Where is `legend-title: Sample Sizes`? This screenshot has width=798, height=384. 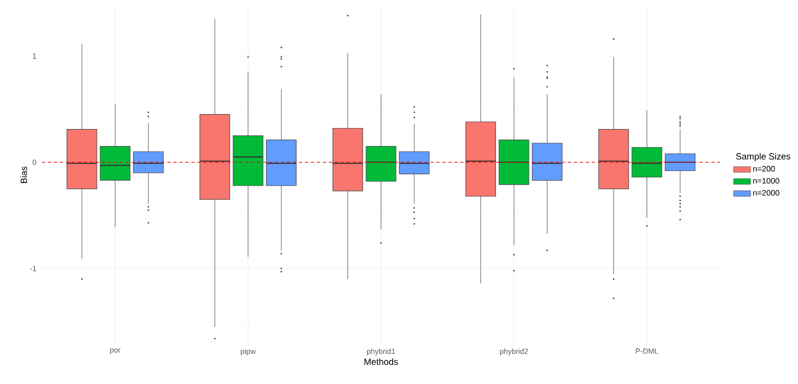
legend-title: Sample Sizes is located at coordinates (763, 157).